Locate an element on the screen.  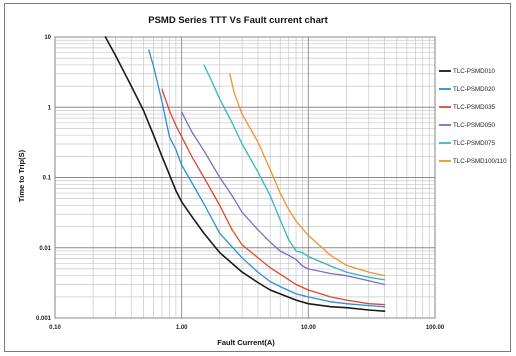
y-tick-label: 10 is located at coordinates (47, 38).